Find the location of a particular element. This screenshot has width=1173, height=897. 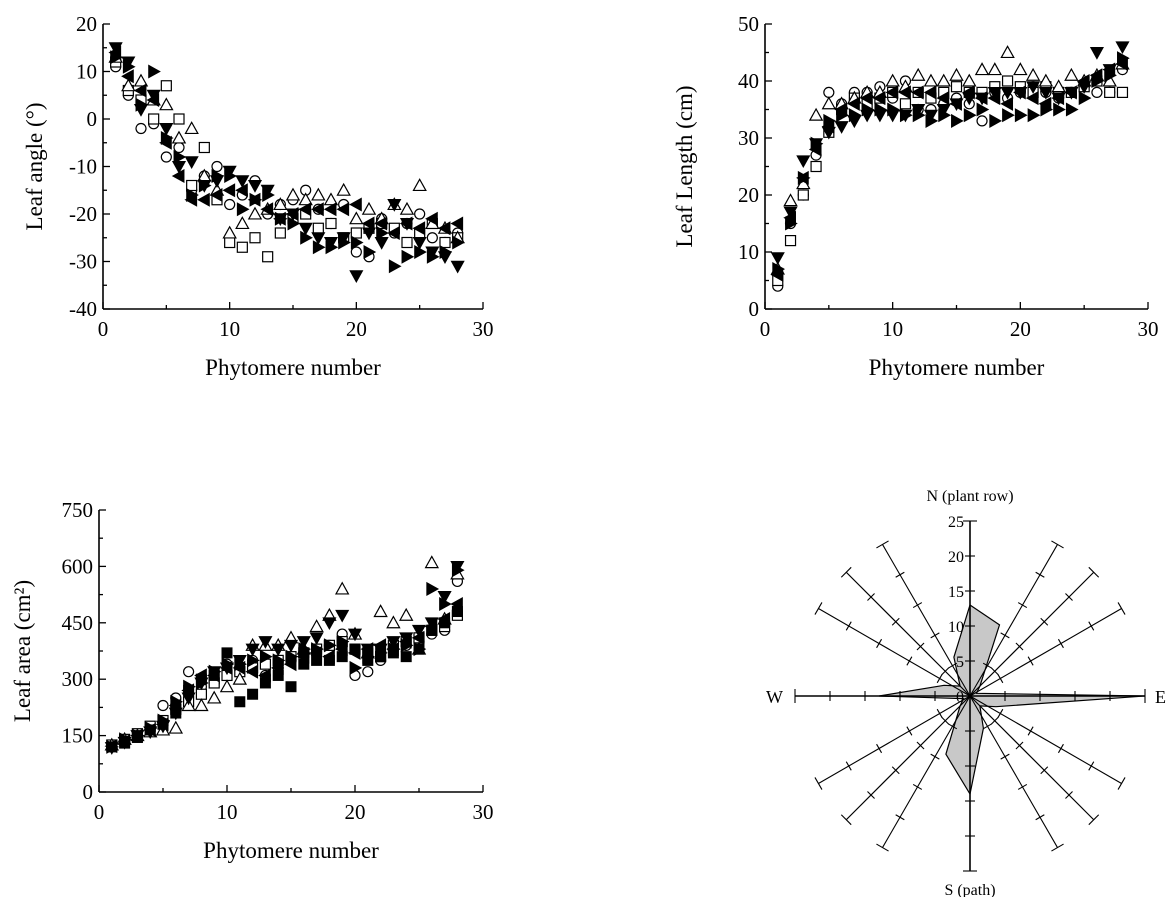

y-tick-label: 20 is located at coordinates (748, 195).